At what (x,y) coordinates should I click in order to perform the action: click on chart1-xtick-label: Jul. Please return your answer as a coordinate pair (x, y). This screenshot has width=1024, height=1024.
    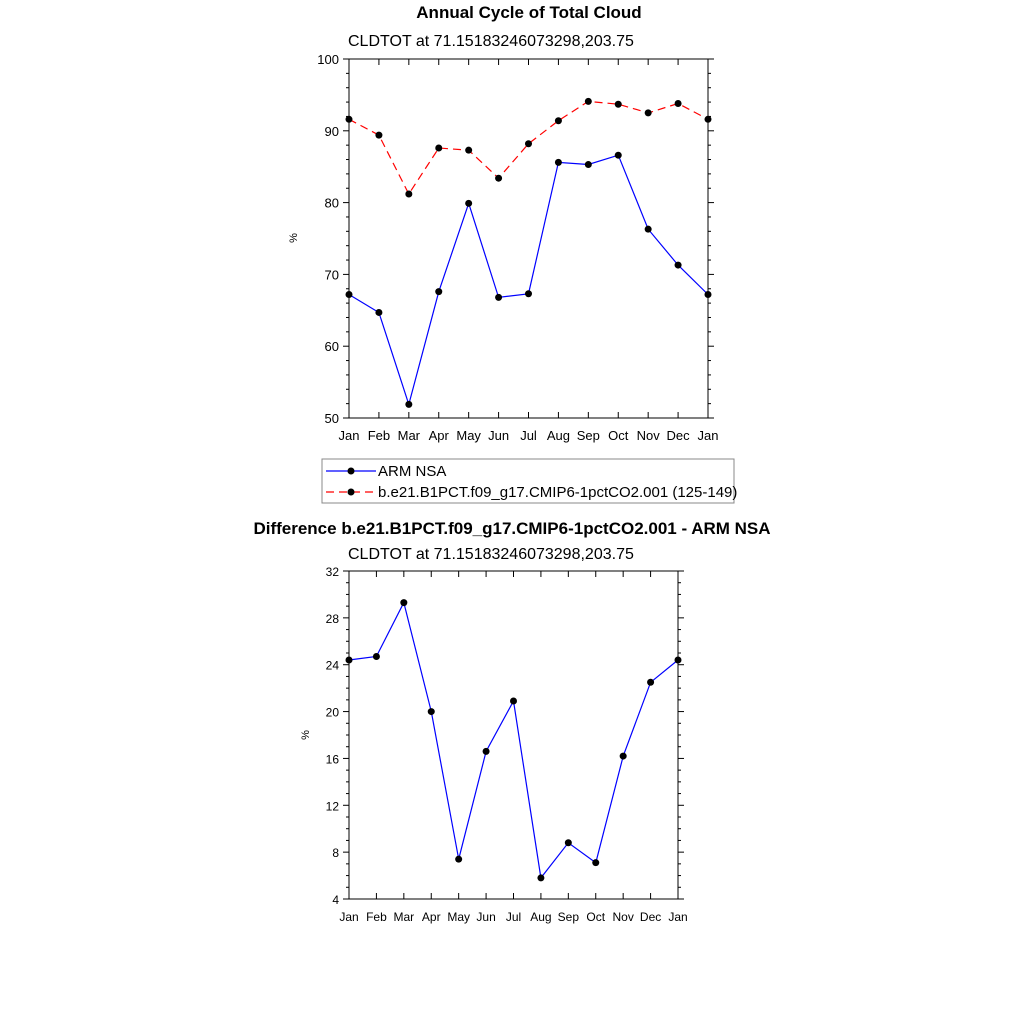
    Looking at the image, I should click on (528, 435).